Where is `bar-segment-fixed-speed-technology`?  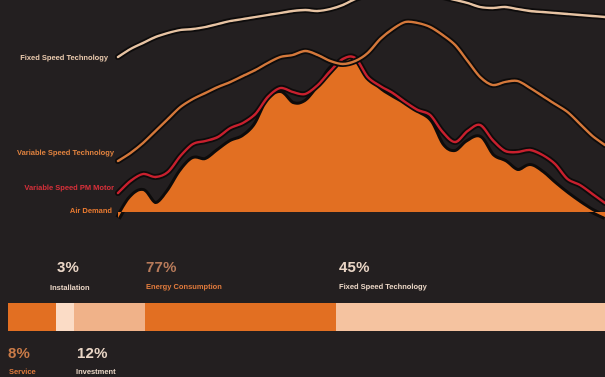
bar-segment-fixed-speed-technology is located at coordinates (470, 317).